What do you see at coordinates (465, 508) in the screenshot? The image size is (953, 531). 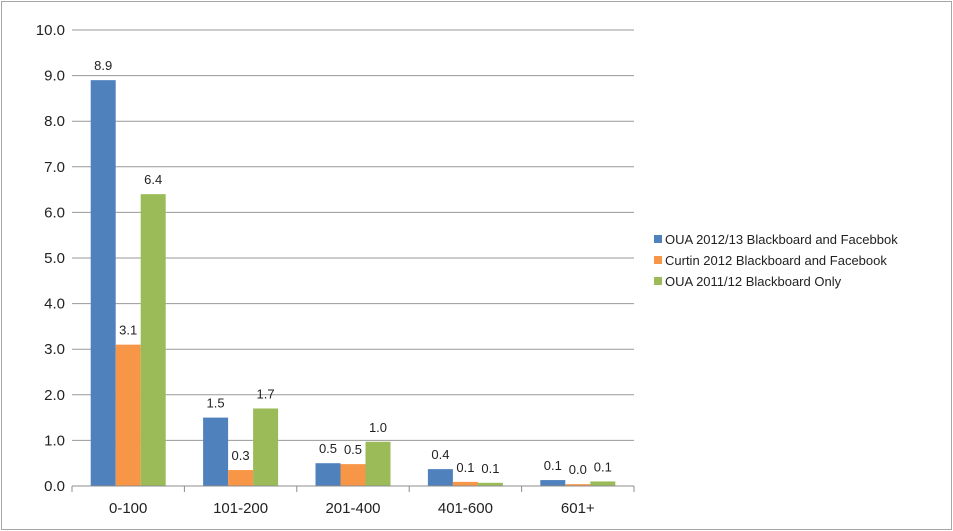 I see `x-category-label: 401-600` at bounding box center [465, 508].